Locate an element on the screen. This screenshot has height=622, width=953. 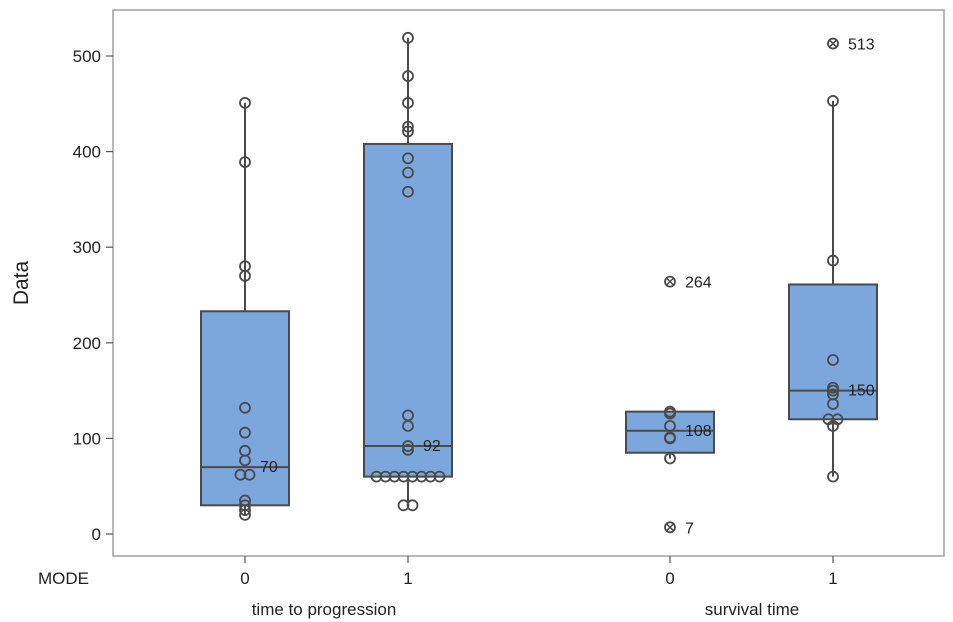
box-1-1: 150 513 is located at coordinates (833, 260).